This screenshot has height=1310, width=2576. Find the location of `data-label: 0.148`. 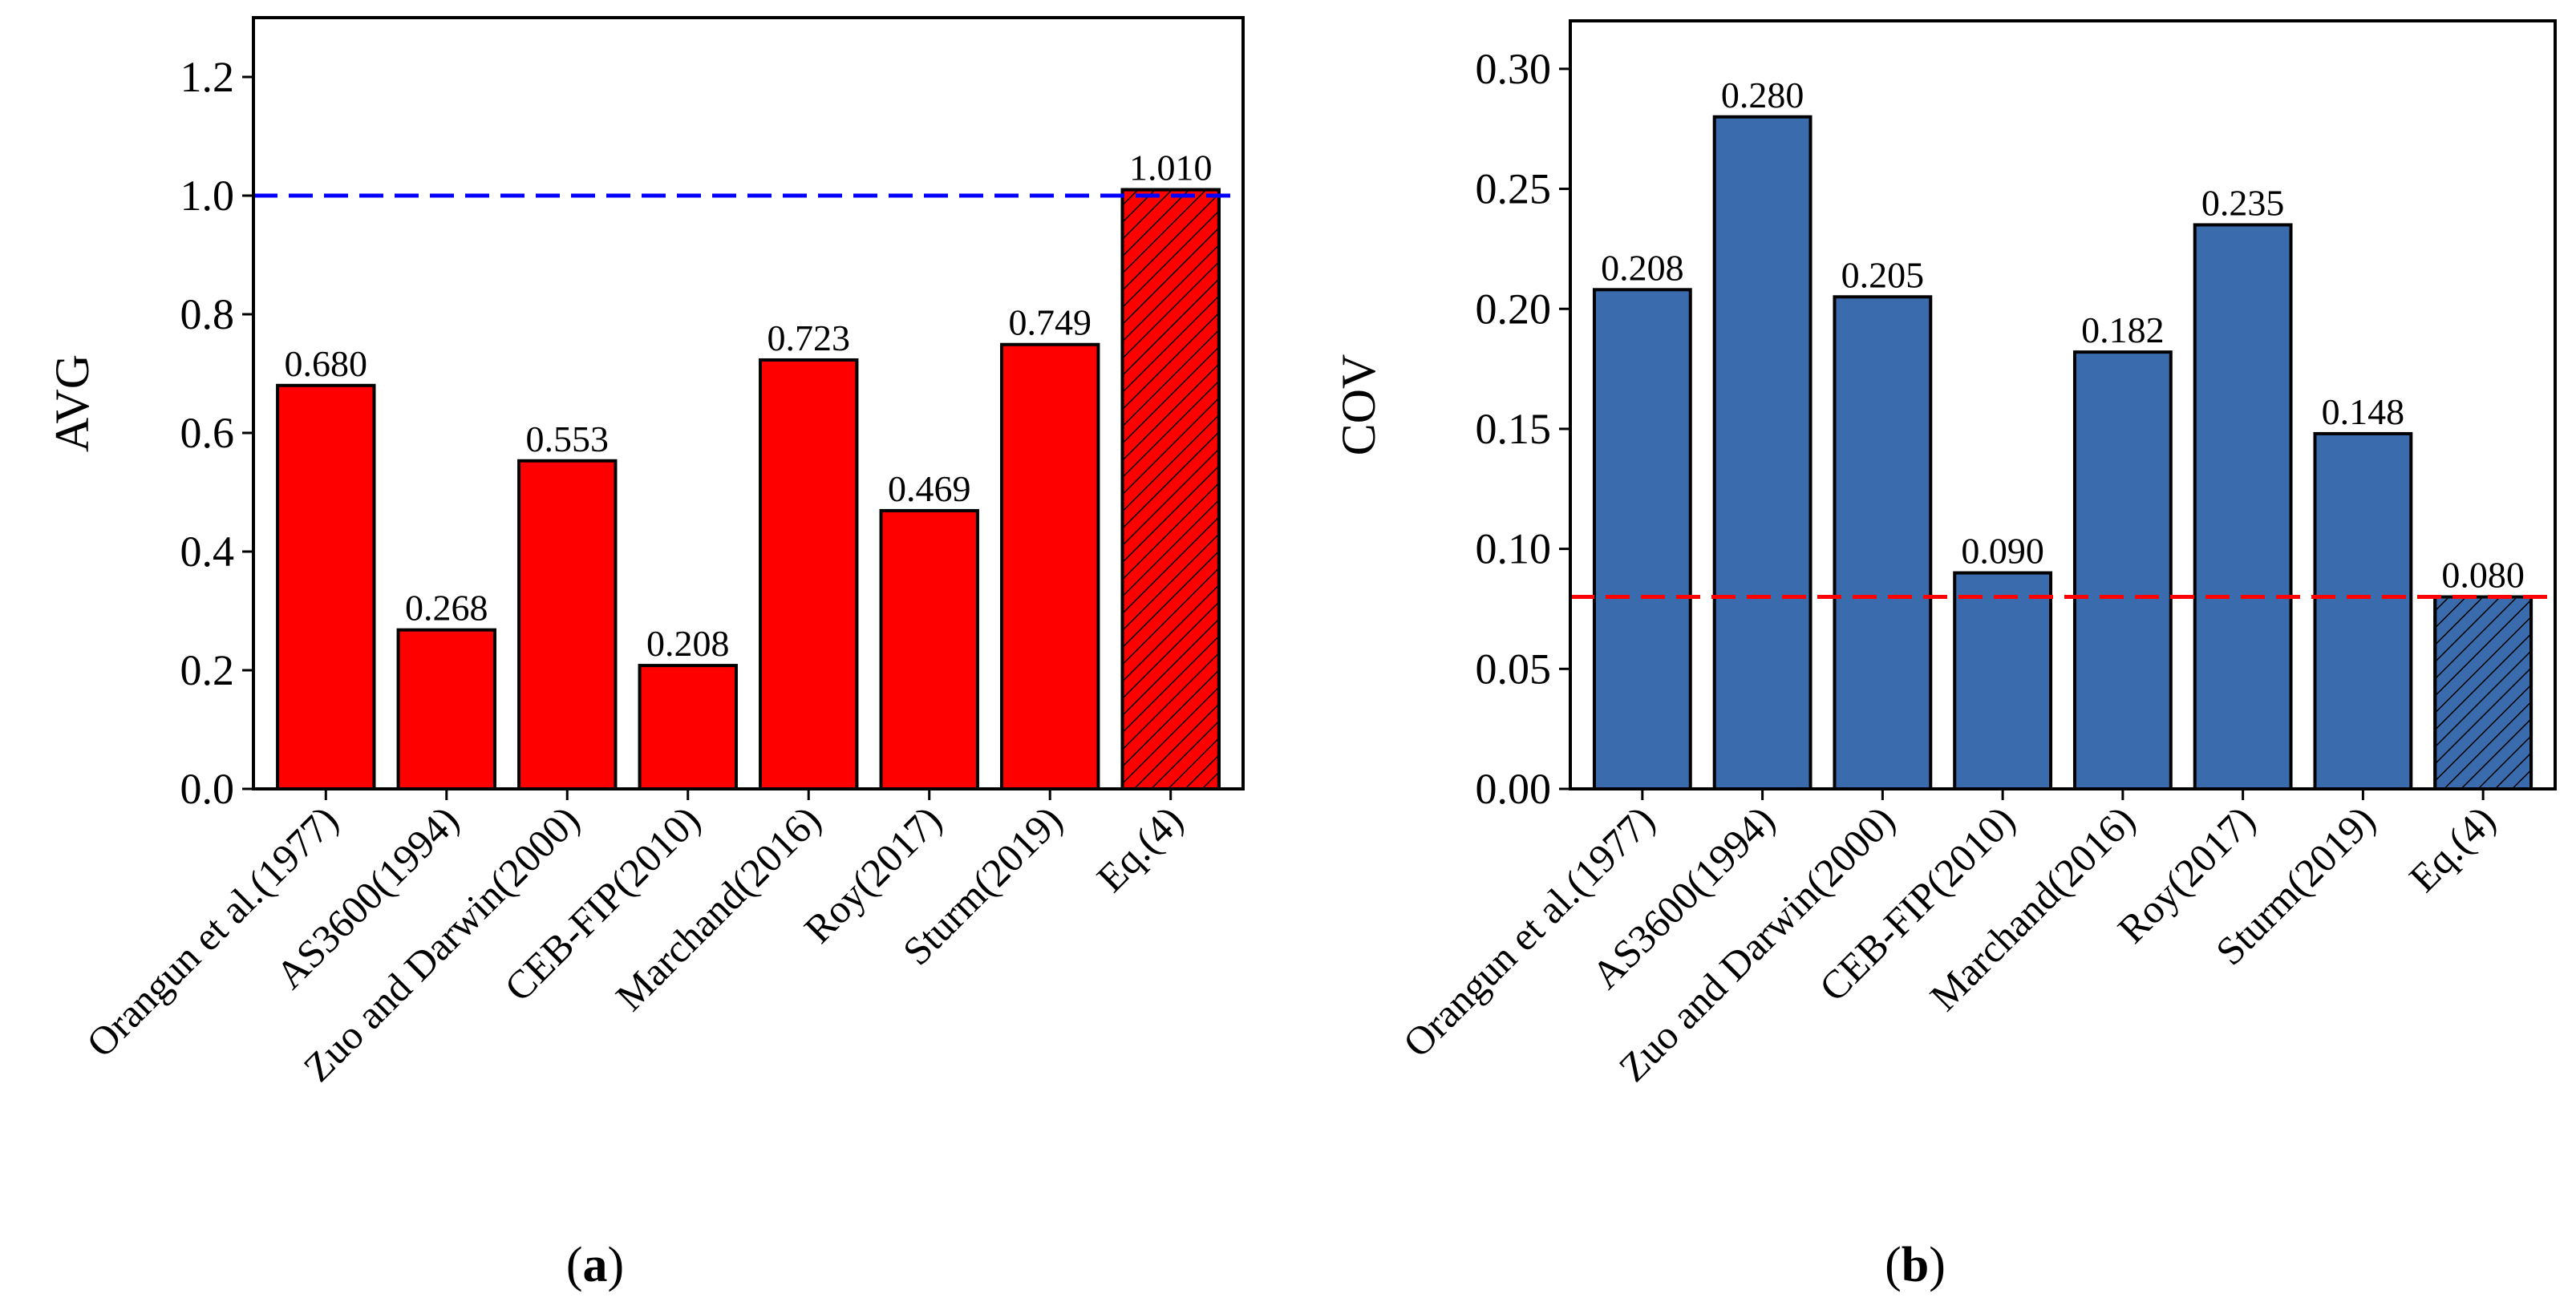

data-label: 0.148 is located at coordinates (2363, 411).